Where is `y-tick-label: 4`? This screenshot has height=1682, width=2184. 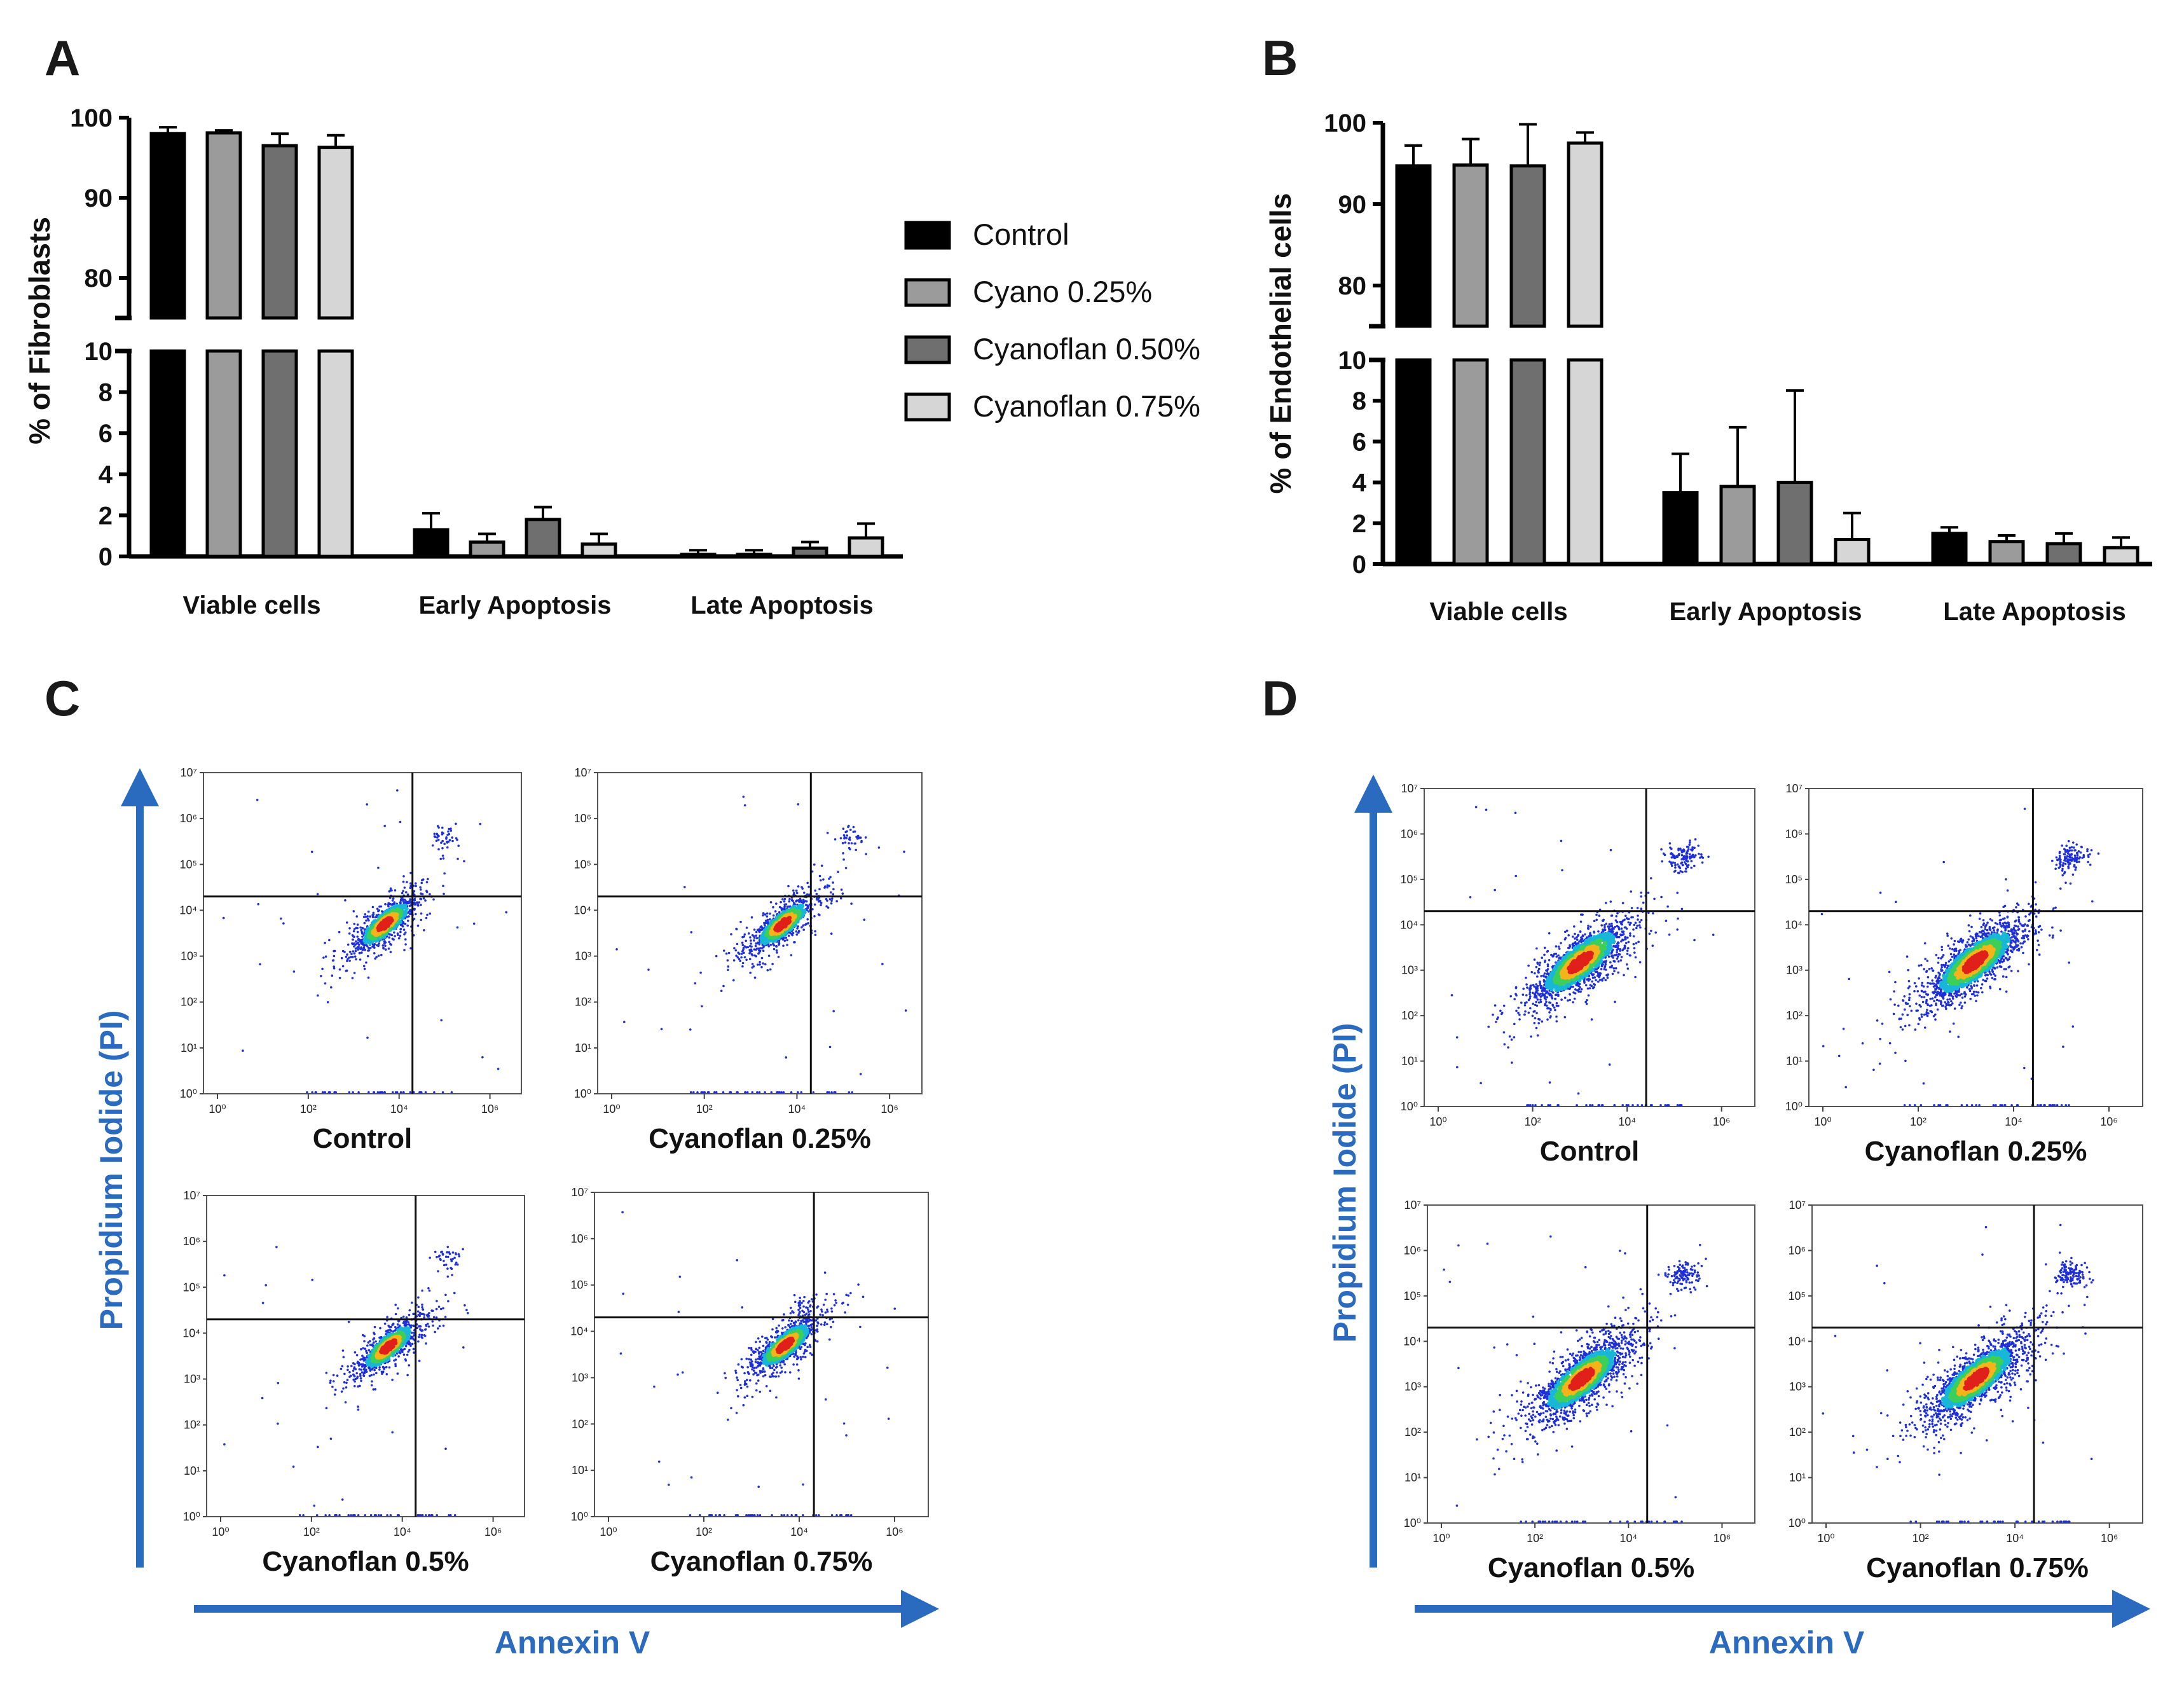
y-tick-label: 4 is located at coordinates (1359, 483).